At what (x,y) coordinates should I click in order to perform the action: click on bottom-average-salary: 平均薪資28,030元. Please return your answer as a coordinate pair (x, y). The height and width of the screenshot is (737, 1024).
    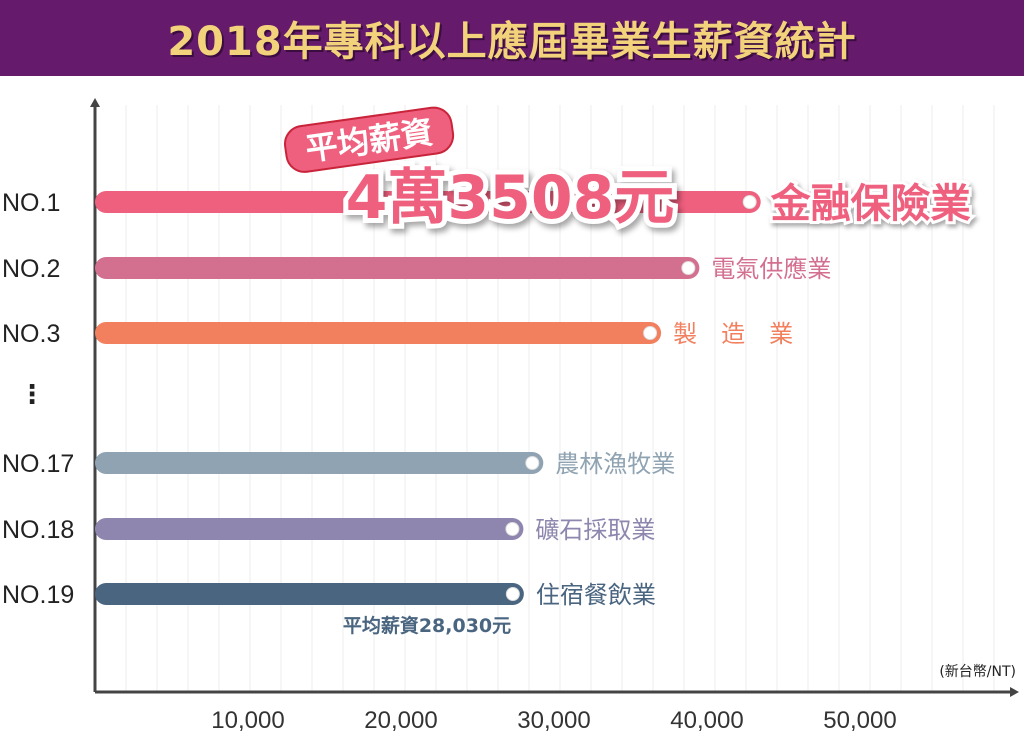
    Looking at the image, I should click on (427, 625).